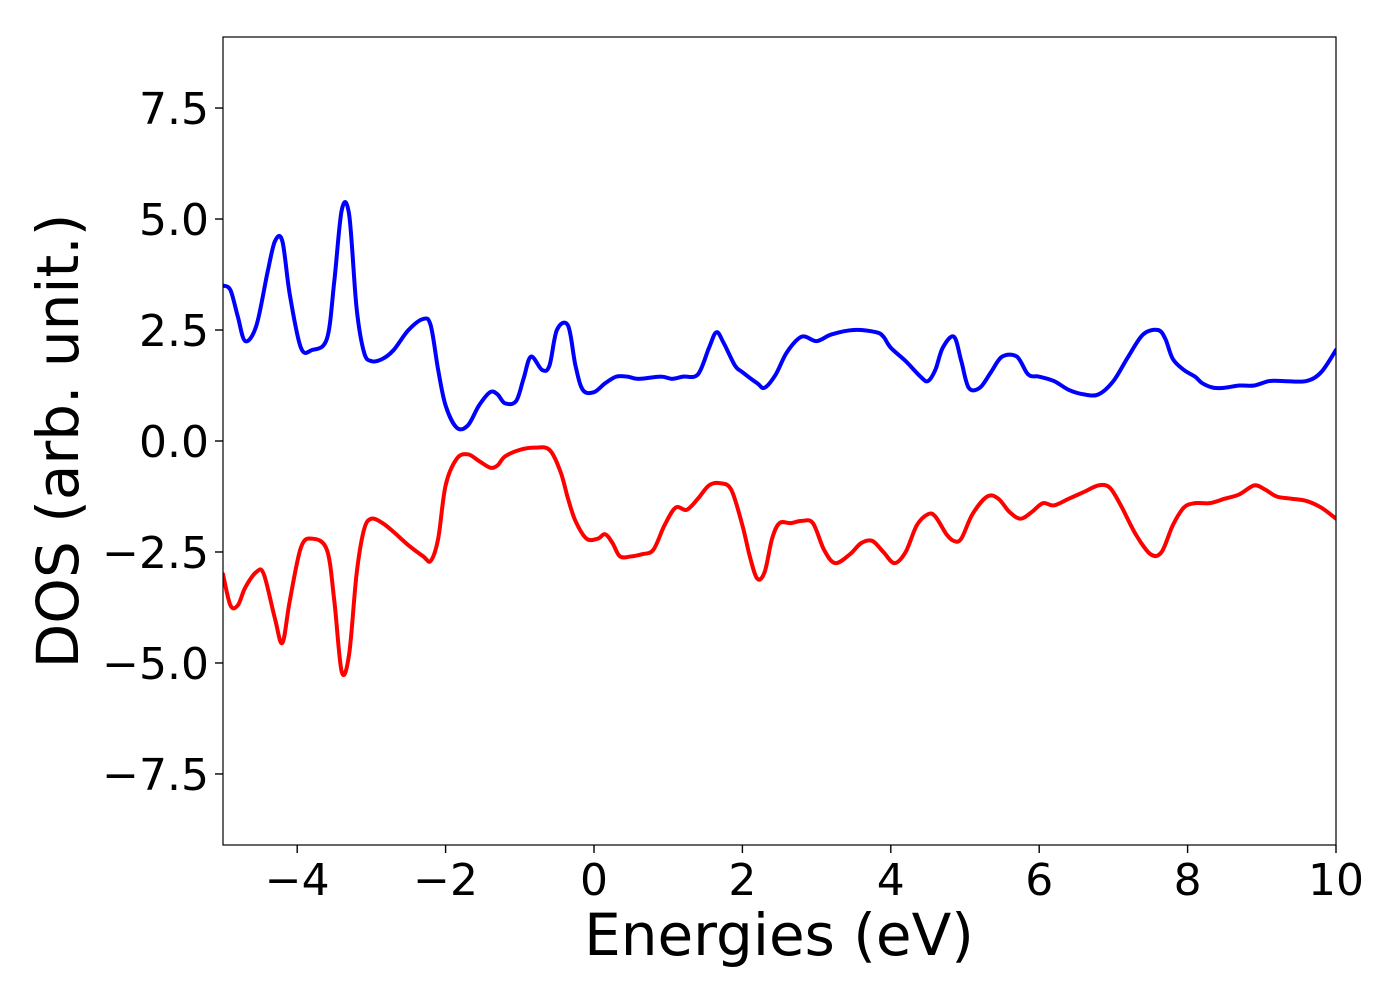 This screenshot has height=1000, width=1400. Describe the element at coordinates (174, 220) in the screenshot. I see `y-tick-label: 5.0` at that location.